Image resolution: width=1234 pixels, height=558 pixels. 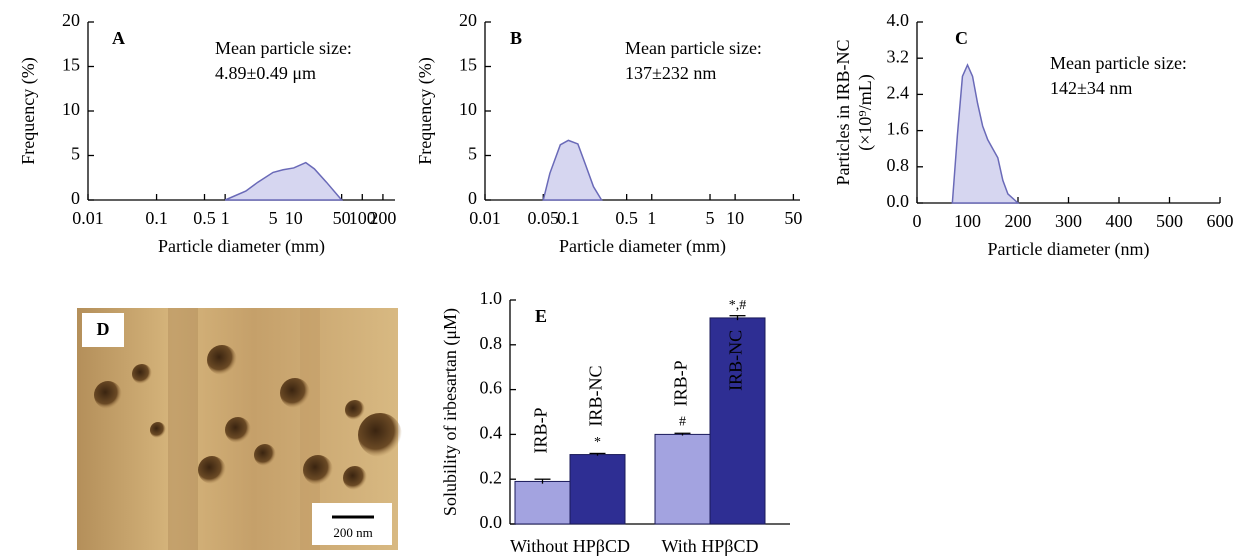 I want to click on x-tick-label: 400, so click(x=1119, y=221).